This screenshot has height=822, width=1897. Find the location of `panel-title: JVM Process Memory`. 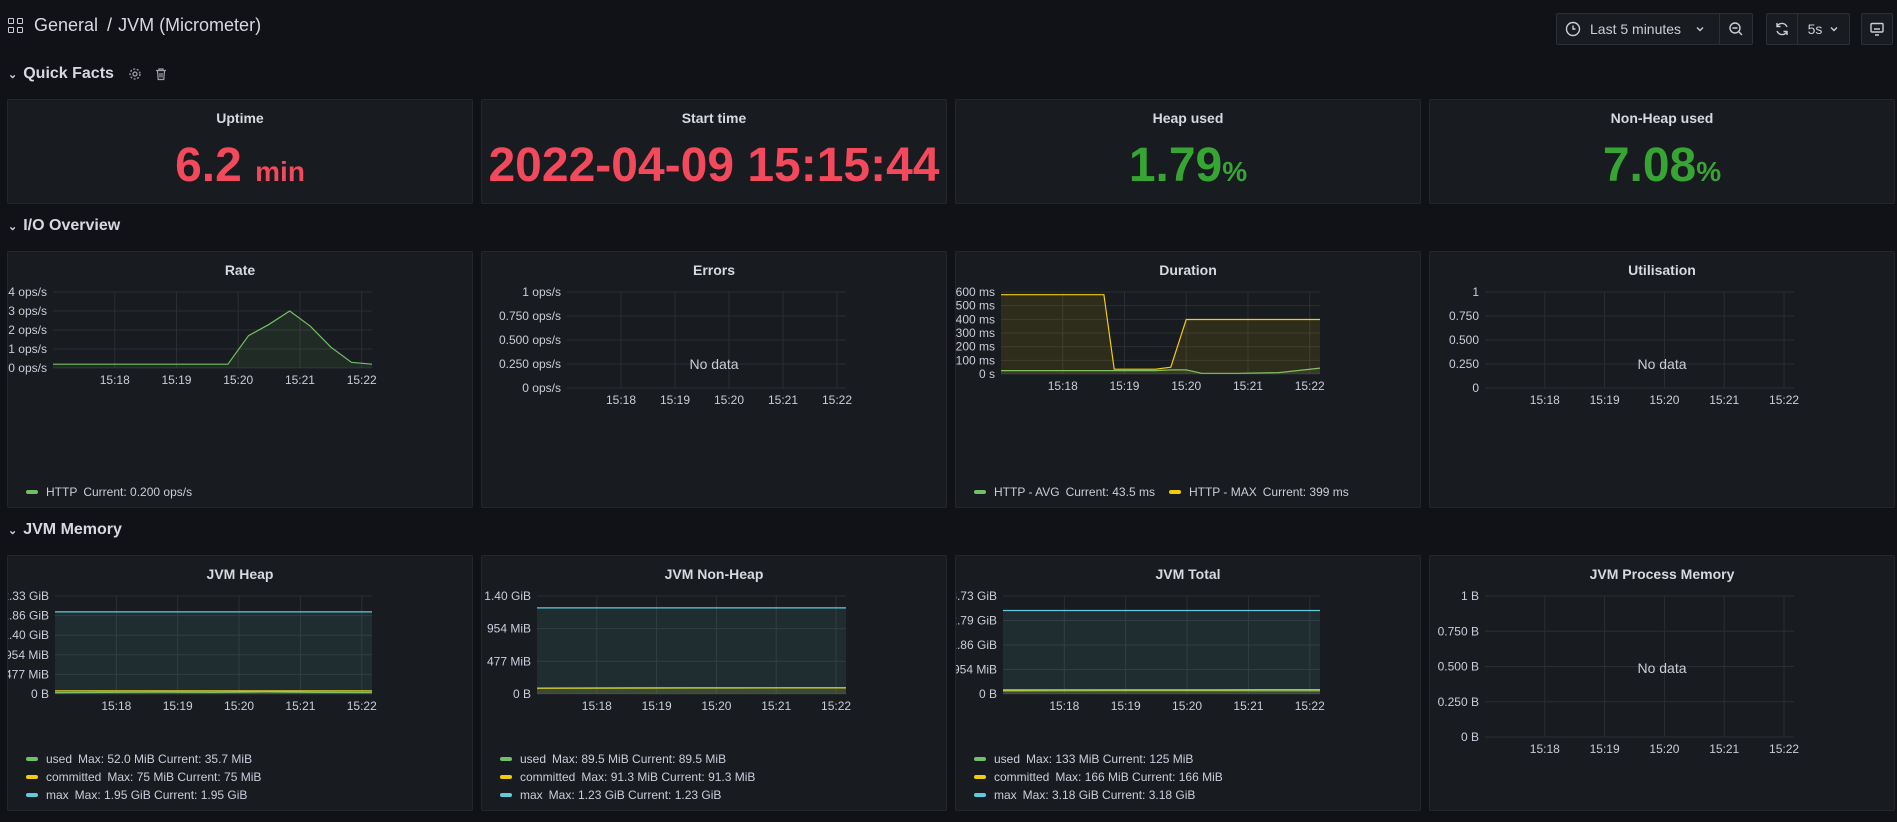

panel-title: JVM Process Memory is located at coordinates (1662, 574).